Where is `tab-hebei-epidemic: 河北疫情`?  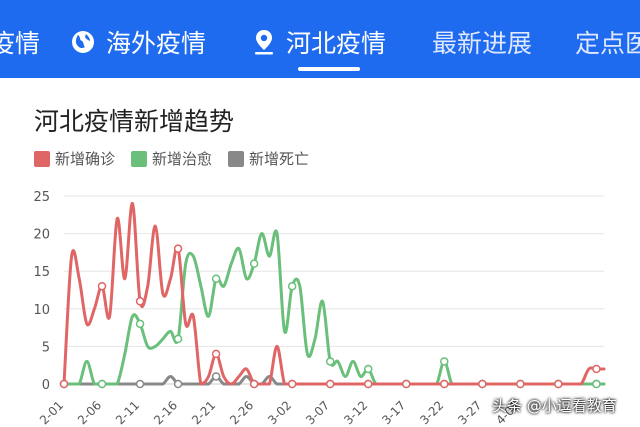 tab-hebei-epidemic: 河北疫情 is located at coordinates (319, 42).